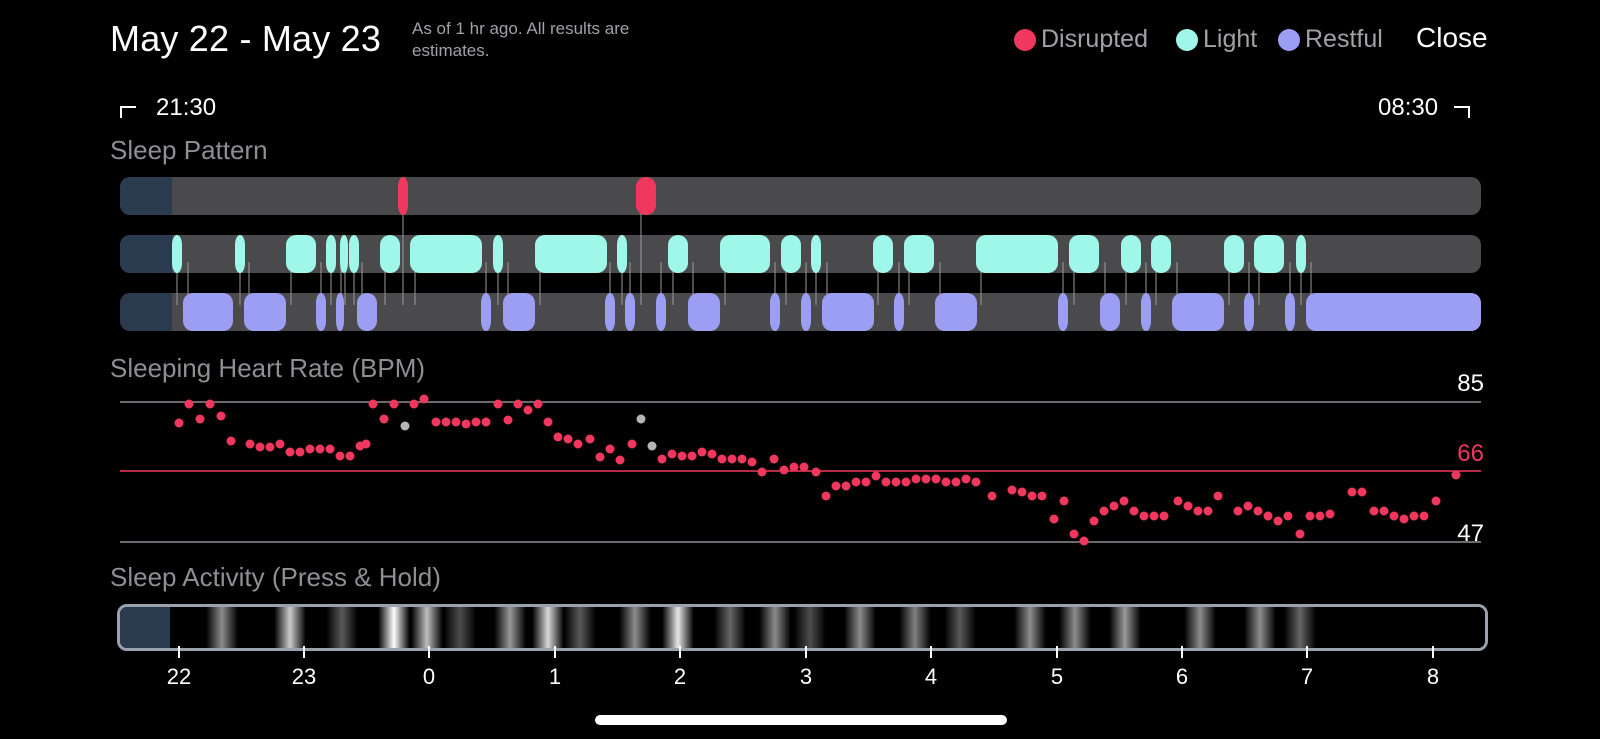 The width and height of the screenshot is (1600, 739). I want to click on close-button: Close, so click(1452, 37).